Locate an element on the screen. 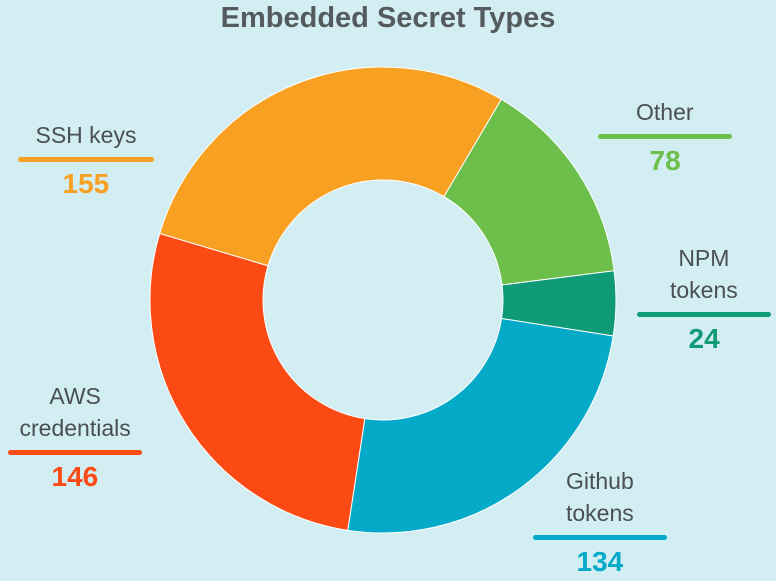 Image resolution: width=776 pixels, height=581 pixels. segment-label: NPM tokens is located at coordinates (704, 274).